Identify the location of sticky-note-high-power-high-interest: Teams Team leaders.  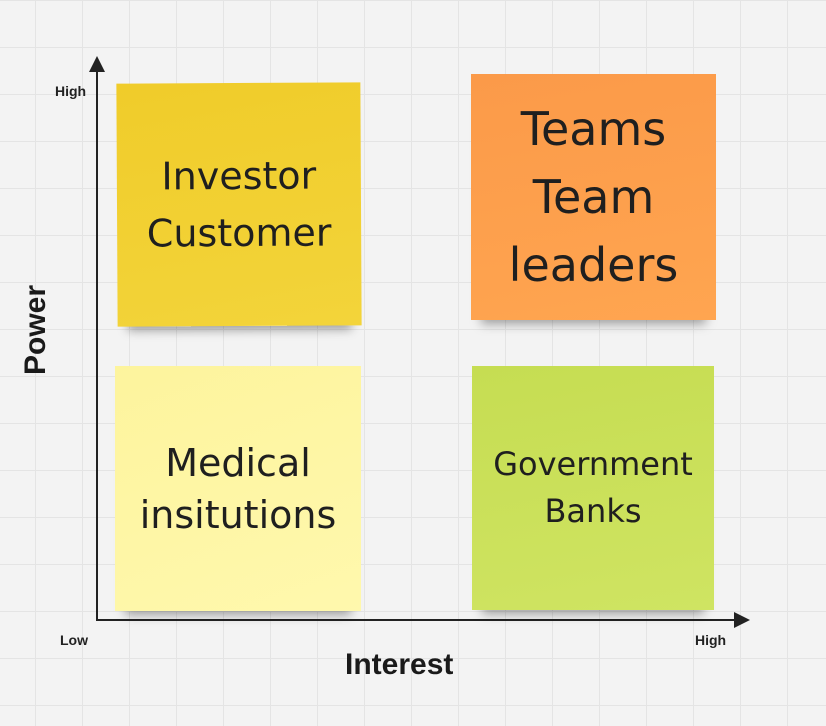
(593, 197).